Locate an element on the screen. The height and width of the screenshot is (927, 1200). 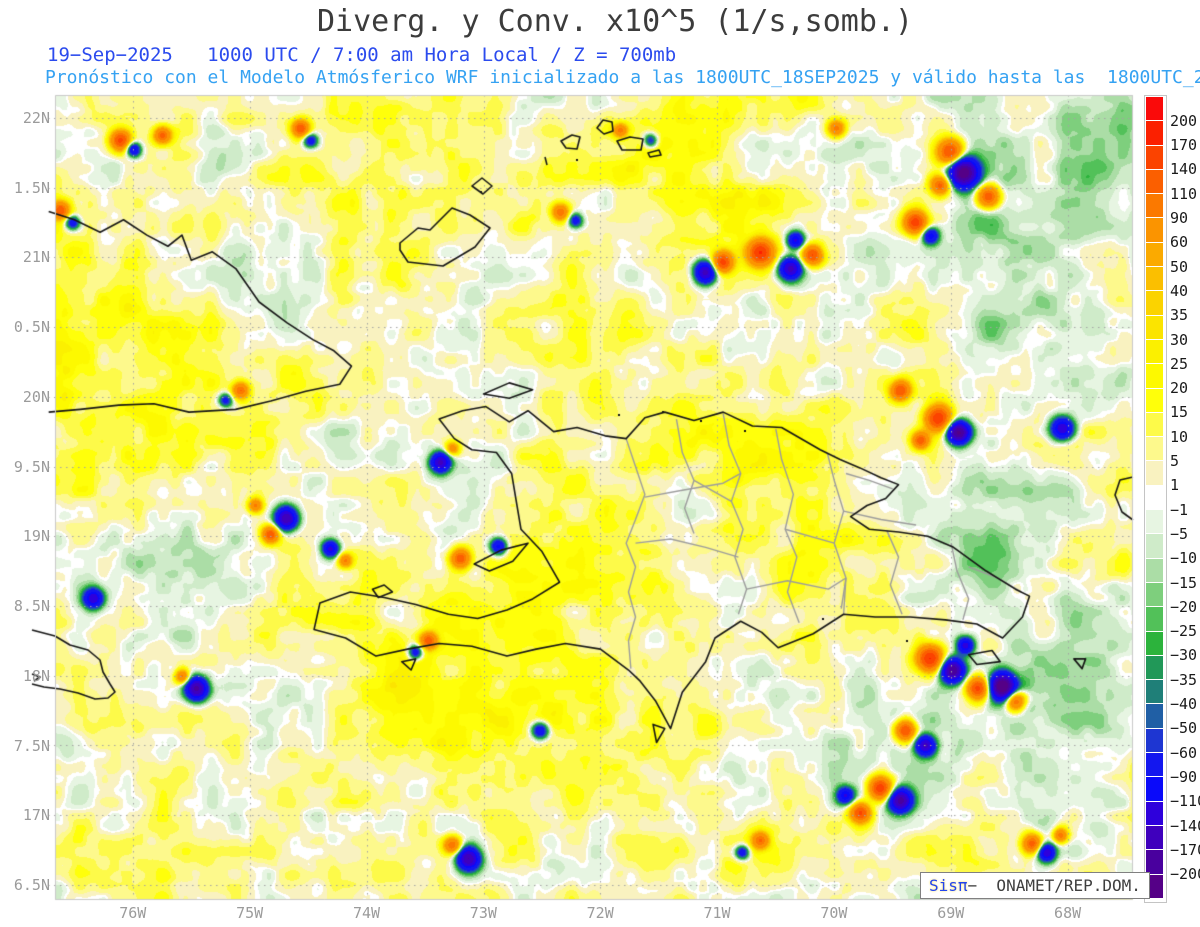
colorbar-label: −110 is located at coordinates (1185, 801).